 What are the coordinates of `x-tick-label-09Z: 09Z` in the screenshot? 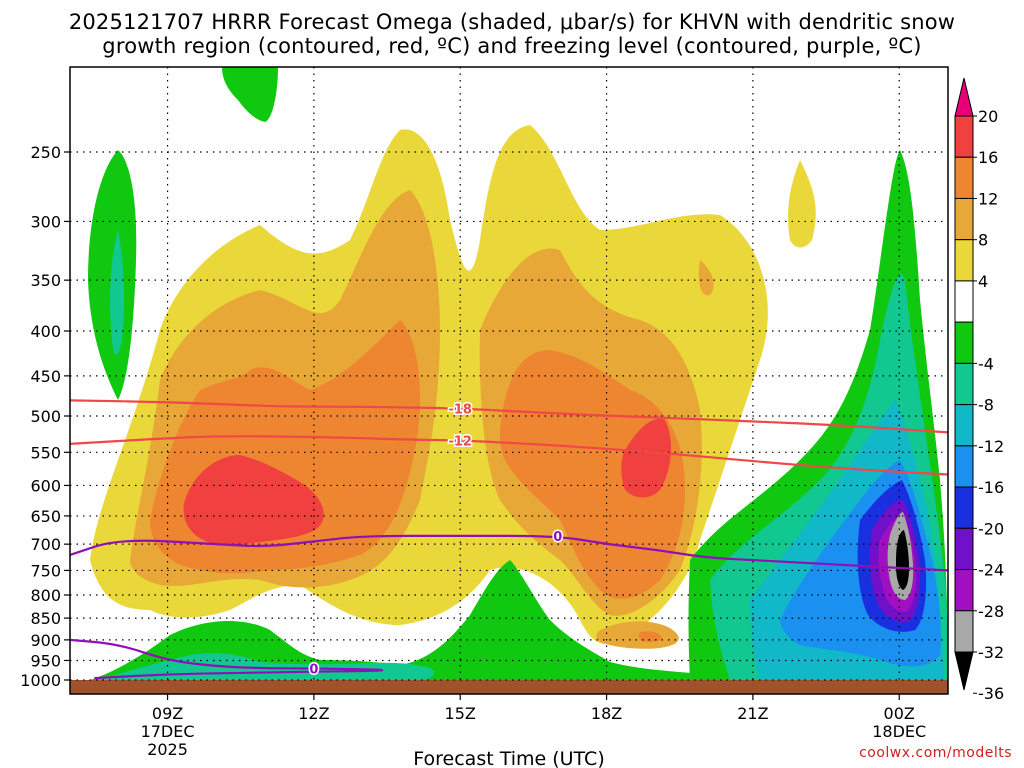 It's located at (167, 713).